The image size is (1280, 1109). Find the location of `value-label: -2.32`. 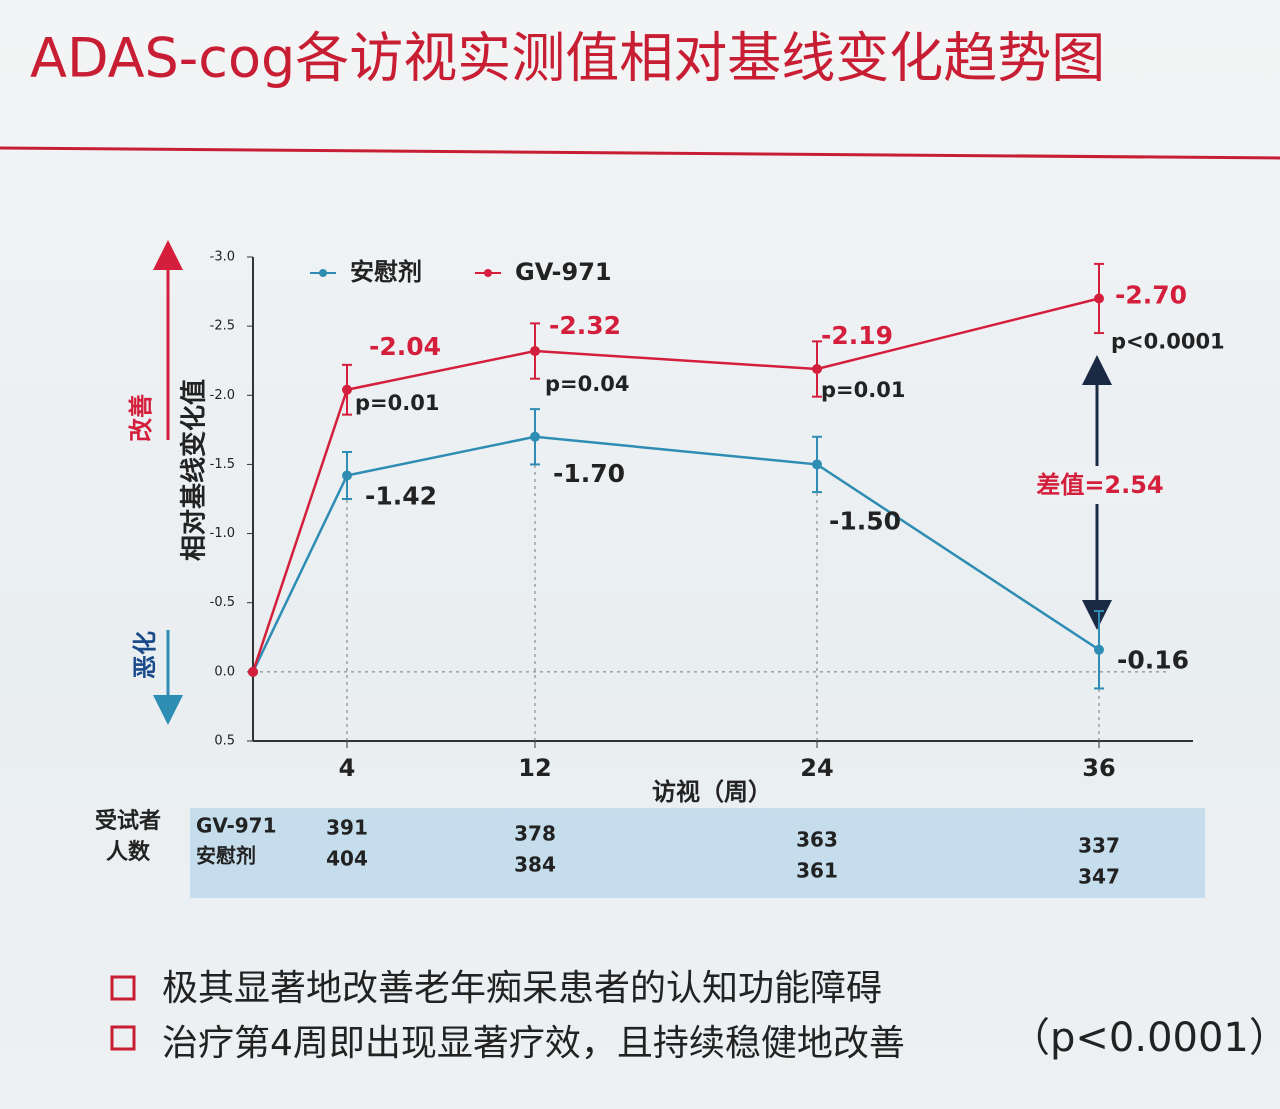

value-label: -2.32 is located at coordinates (585, 325).